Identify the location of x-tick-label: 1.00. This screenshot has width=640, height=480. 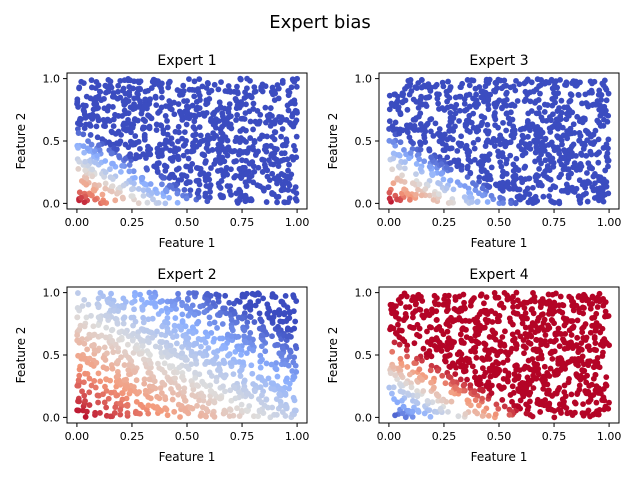
(297, 436).